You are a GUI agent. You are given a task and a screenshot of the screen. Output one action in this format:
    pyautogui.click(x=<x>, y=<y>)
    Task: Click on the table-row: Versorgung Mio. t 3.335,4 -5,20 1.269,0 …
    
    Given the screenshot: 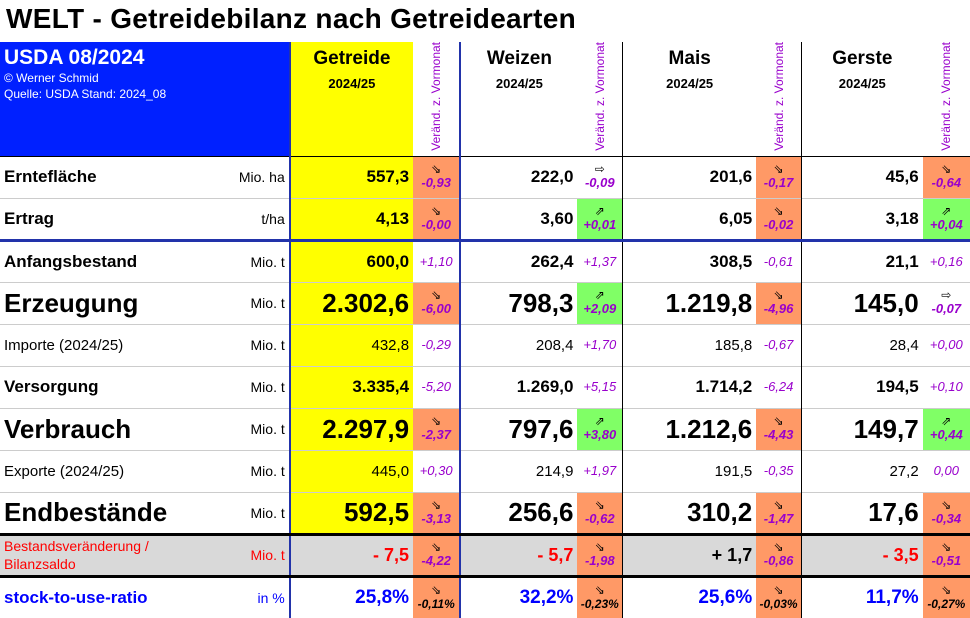 What is the action you would take?
    pyautogui.click(x=485, y=387)
    